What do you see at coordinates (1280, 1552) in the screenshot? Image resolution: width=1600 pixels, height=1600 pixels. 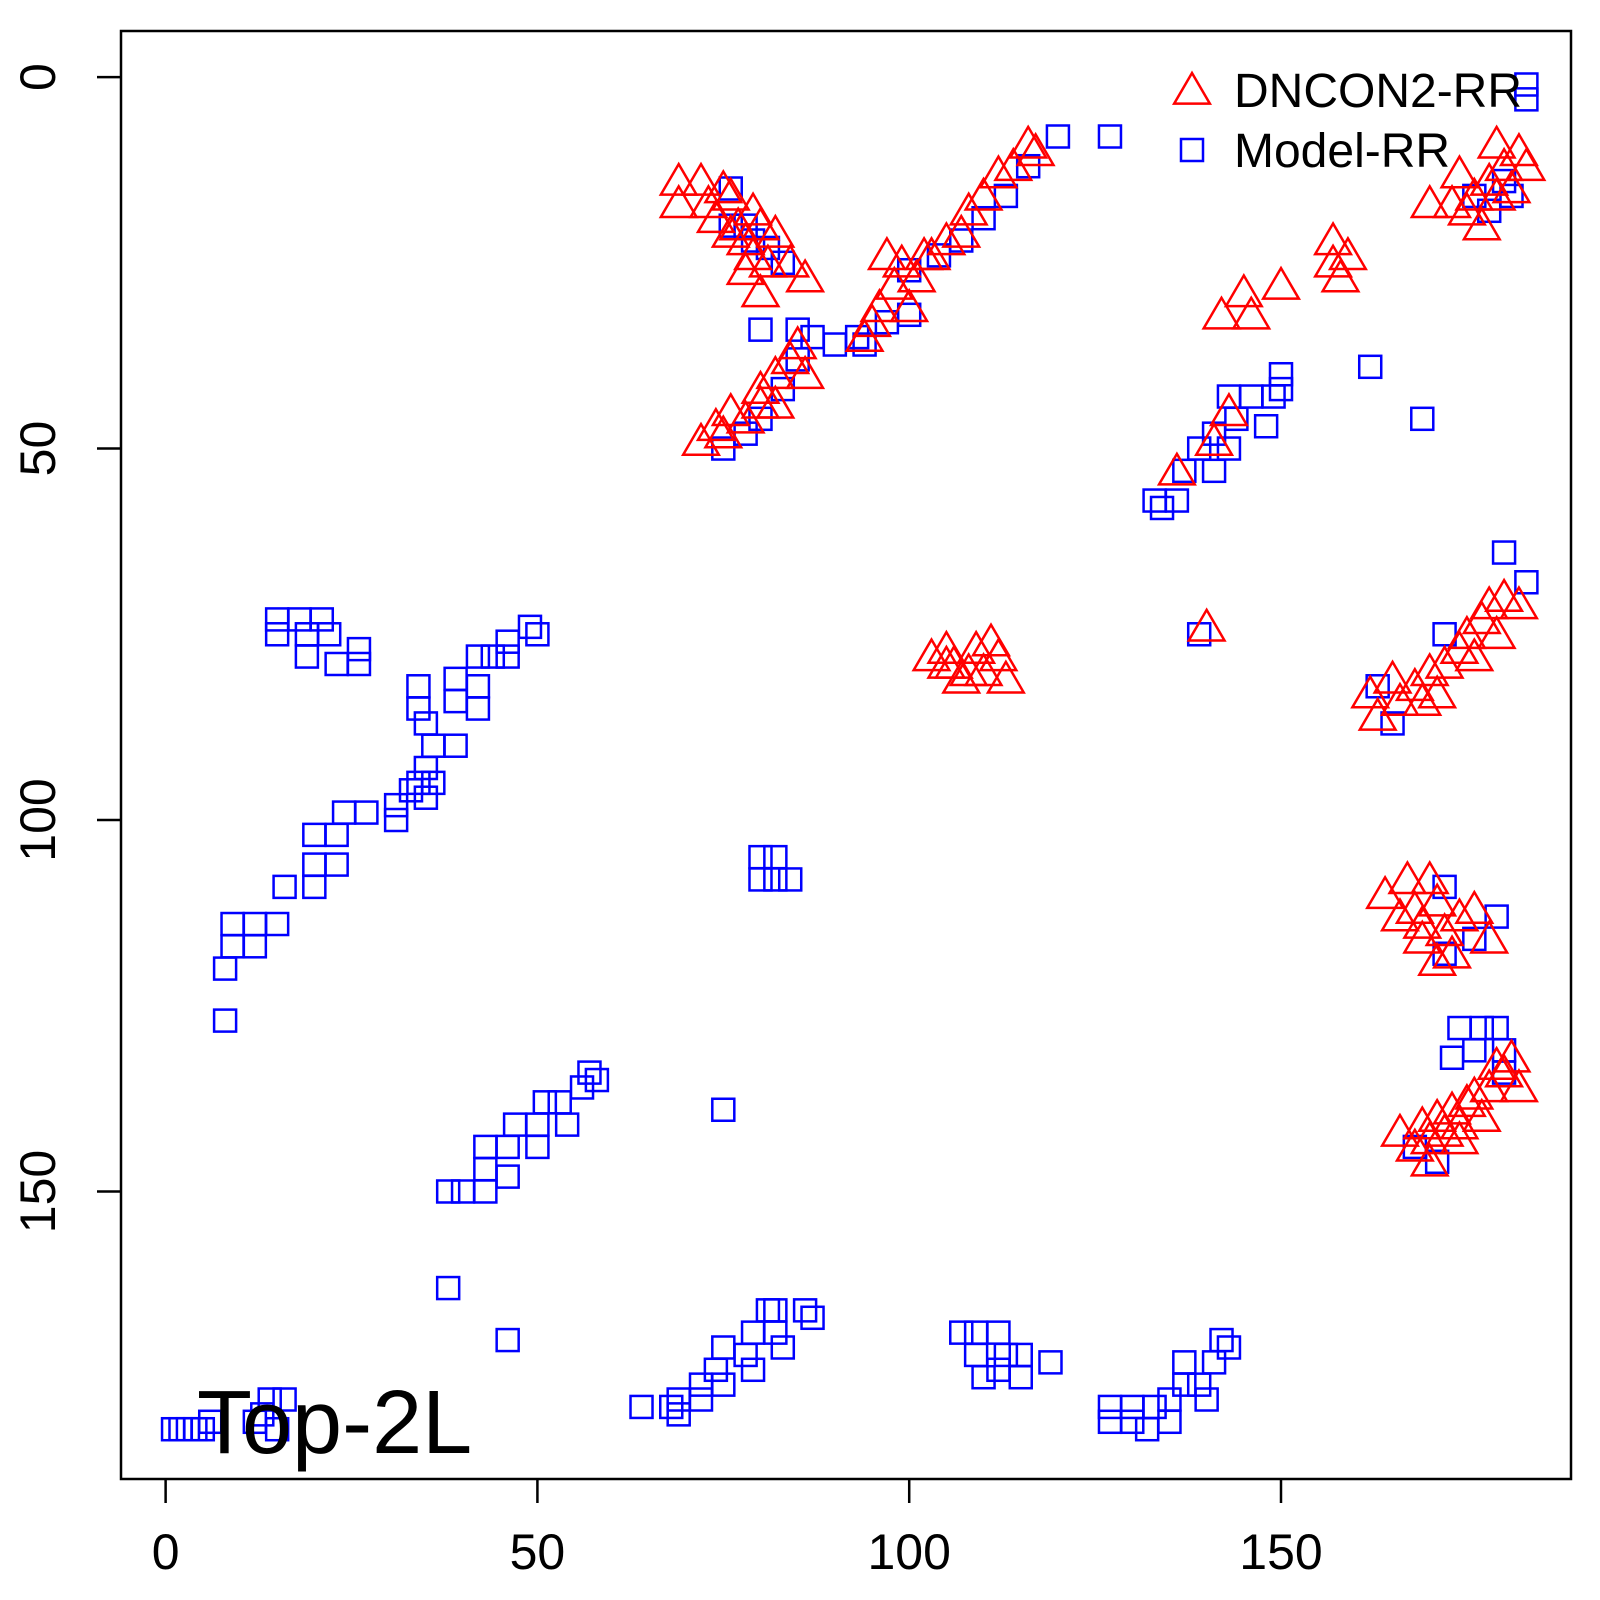 I see `x-tick-label: 150` at bounding box center [1280, 1552].